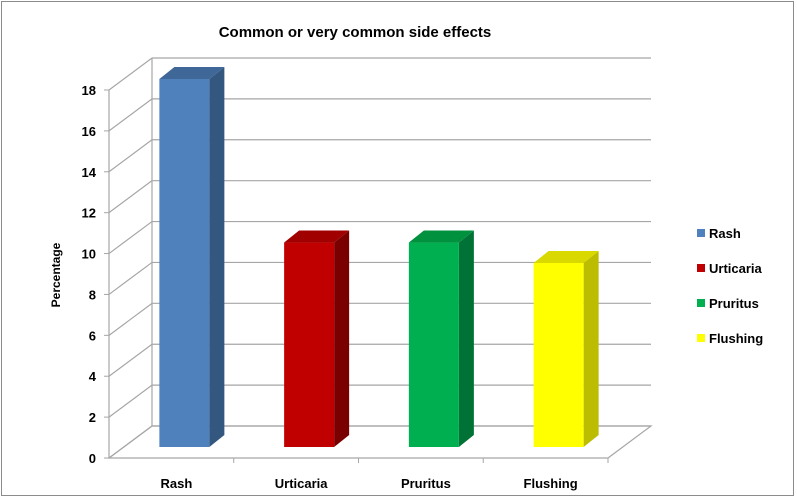 The height and width of the screenshot is (499, 797). What do you see at coordinates (551, 483) in the screenshot?
I see `x-tick-label: Flushing` at bounding box center [551, 483].